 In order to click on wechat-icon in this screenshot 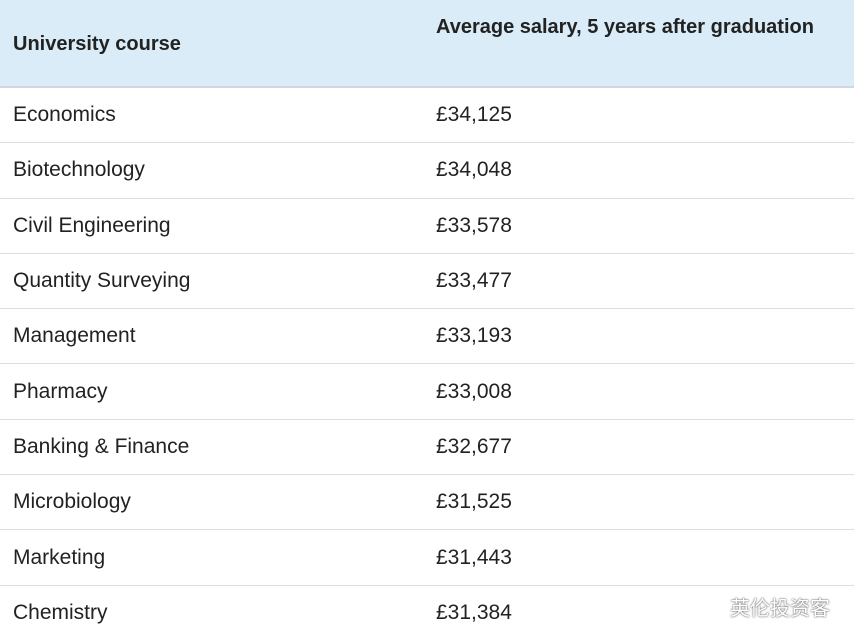, I will do `click(709, 606)`.